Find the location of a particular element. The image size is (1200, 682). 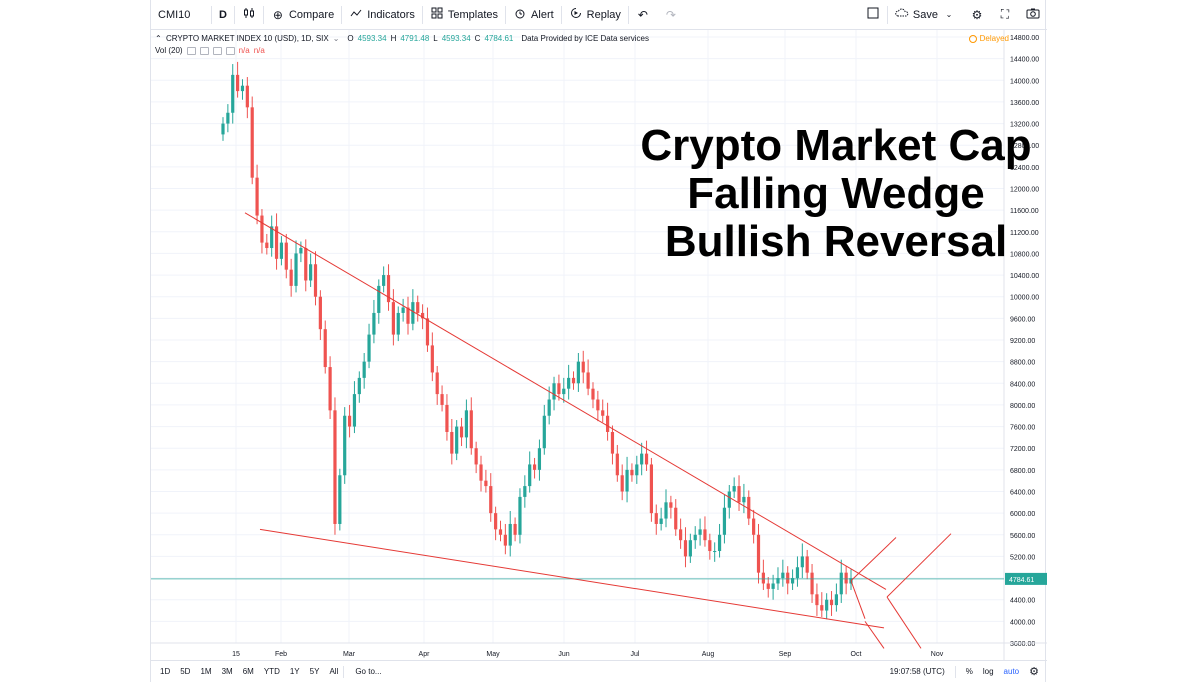

y-tick-label: 4000.00 is located at coordinates (1022, 622).